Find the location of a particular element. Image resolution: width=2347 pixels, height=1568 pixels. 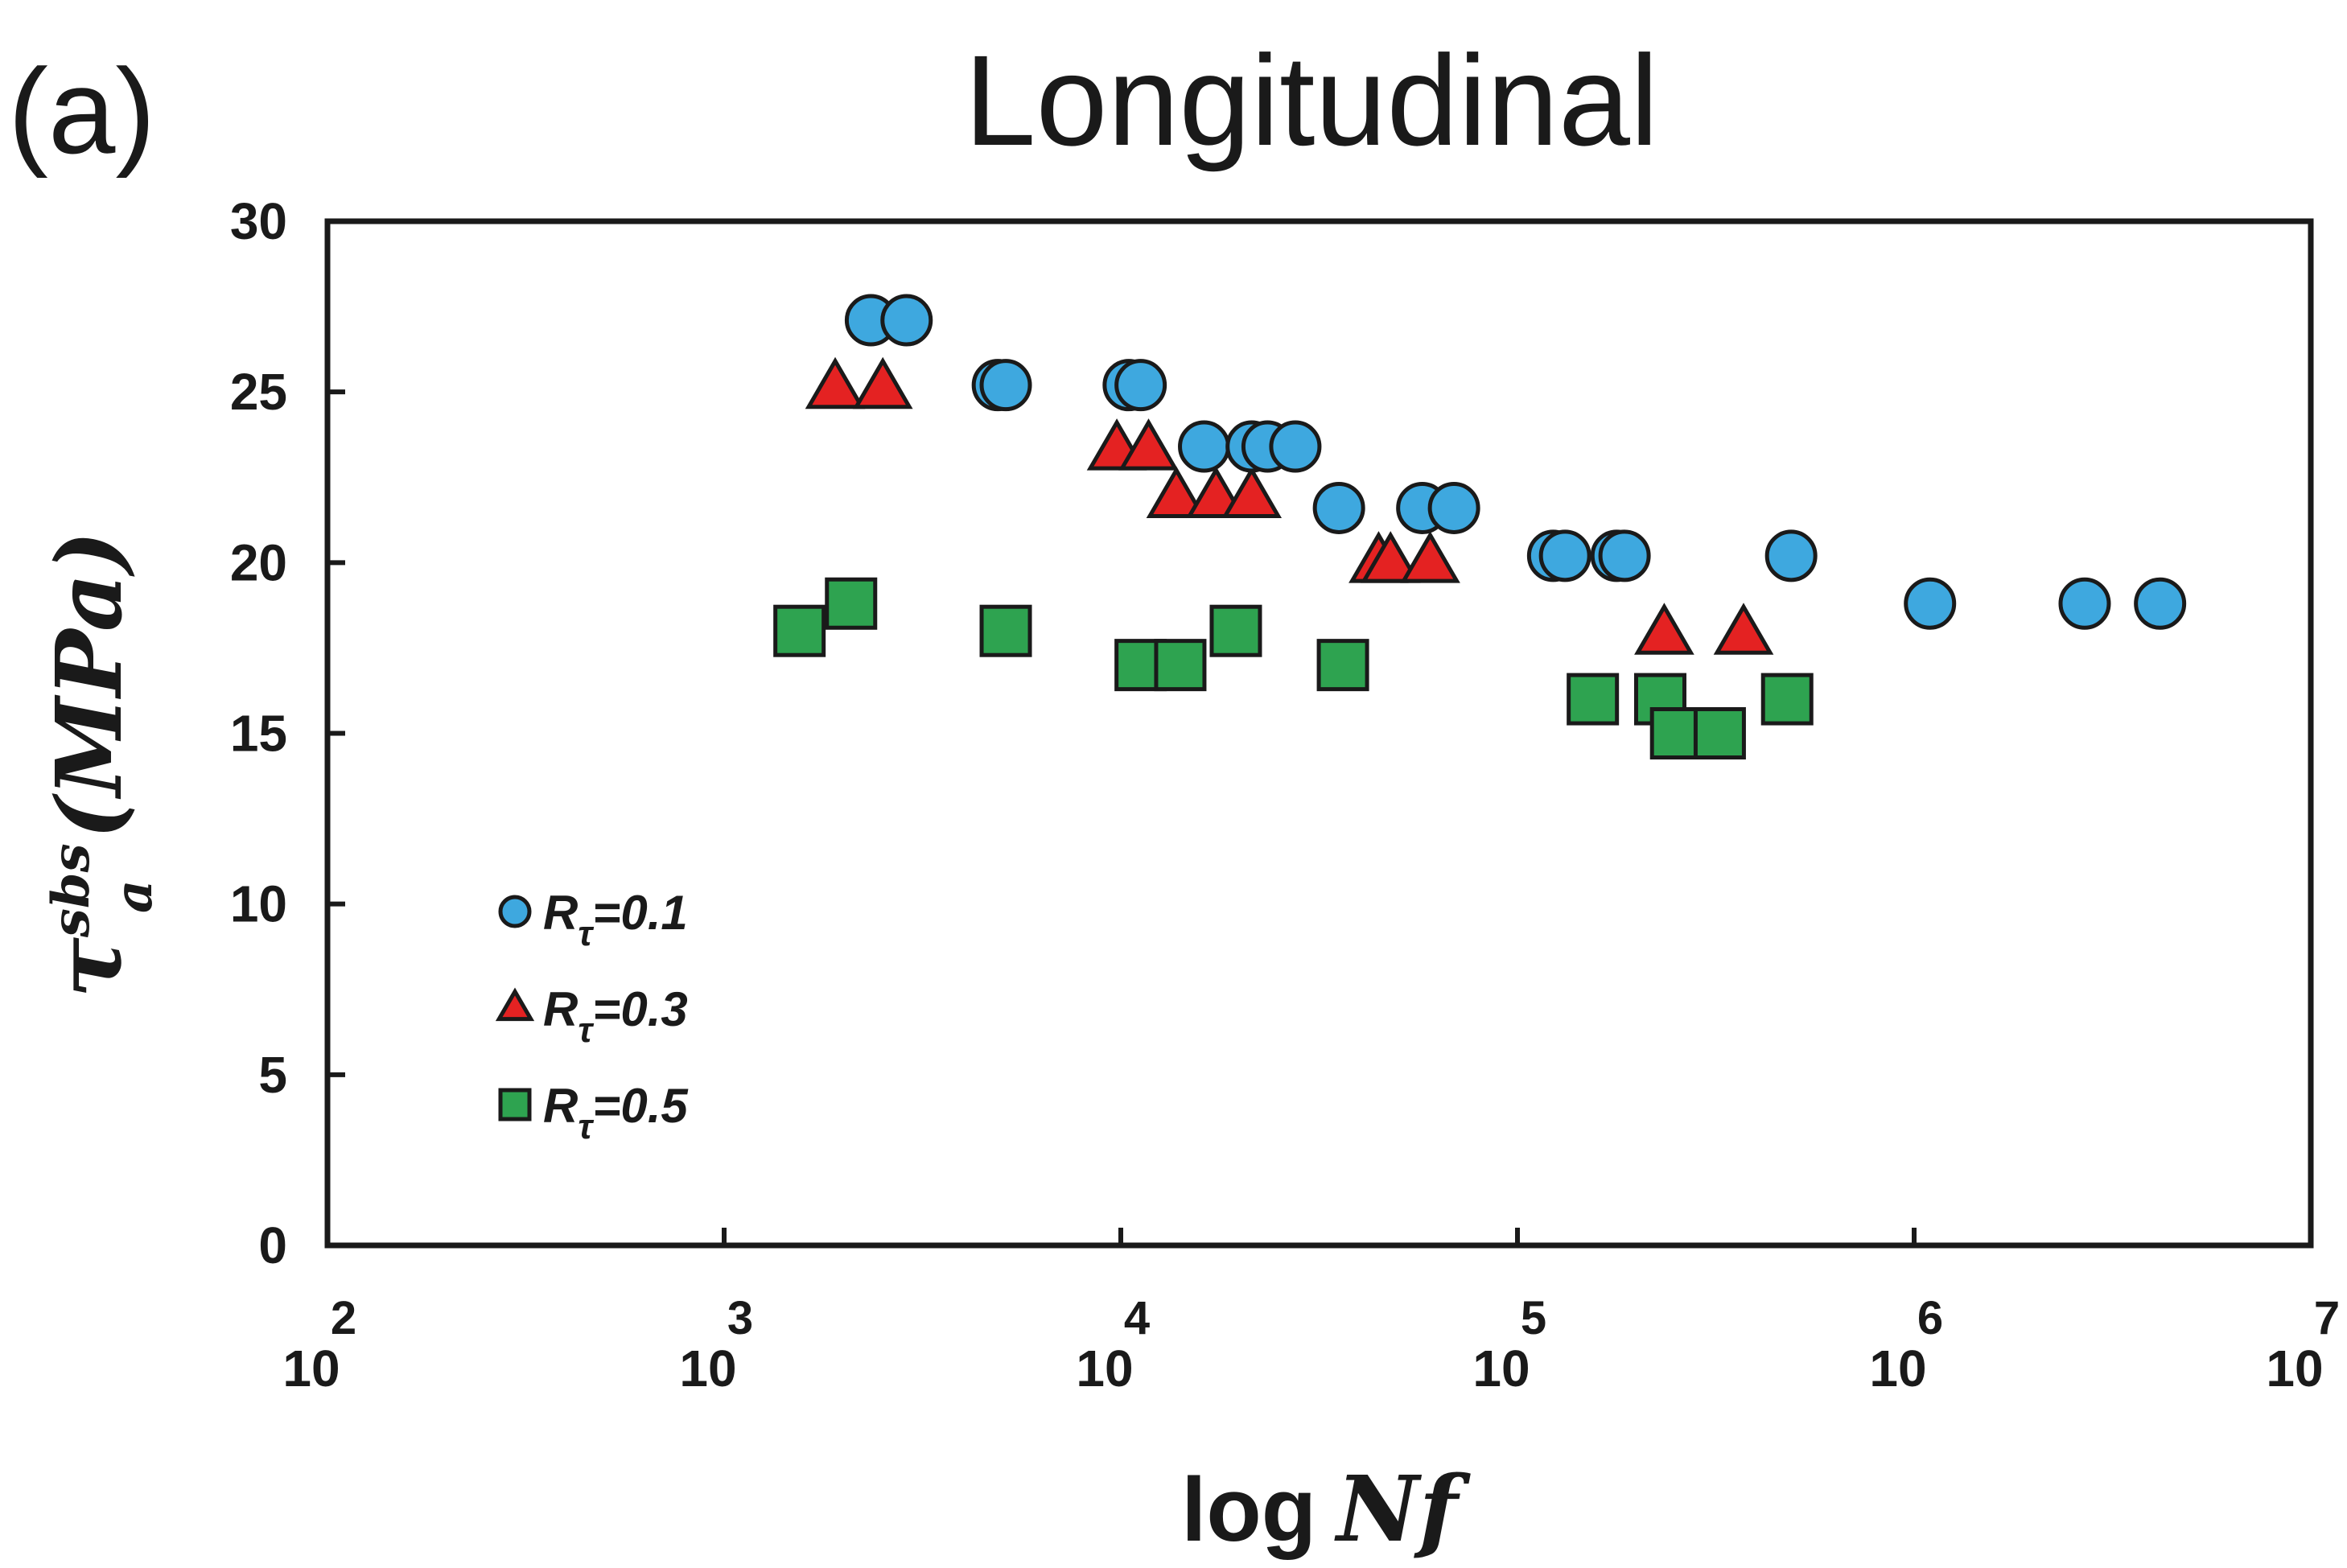

y-tick-label: 15 is located at coordinates (258, 734).